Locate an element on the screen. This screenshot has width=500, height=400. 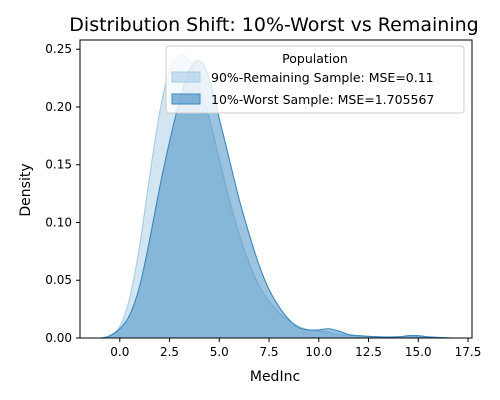
x-tick-label: 0.0 is located at coordinates (119, 352).